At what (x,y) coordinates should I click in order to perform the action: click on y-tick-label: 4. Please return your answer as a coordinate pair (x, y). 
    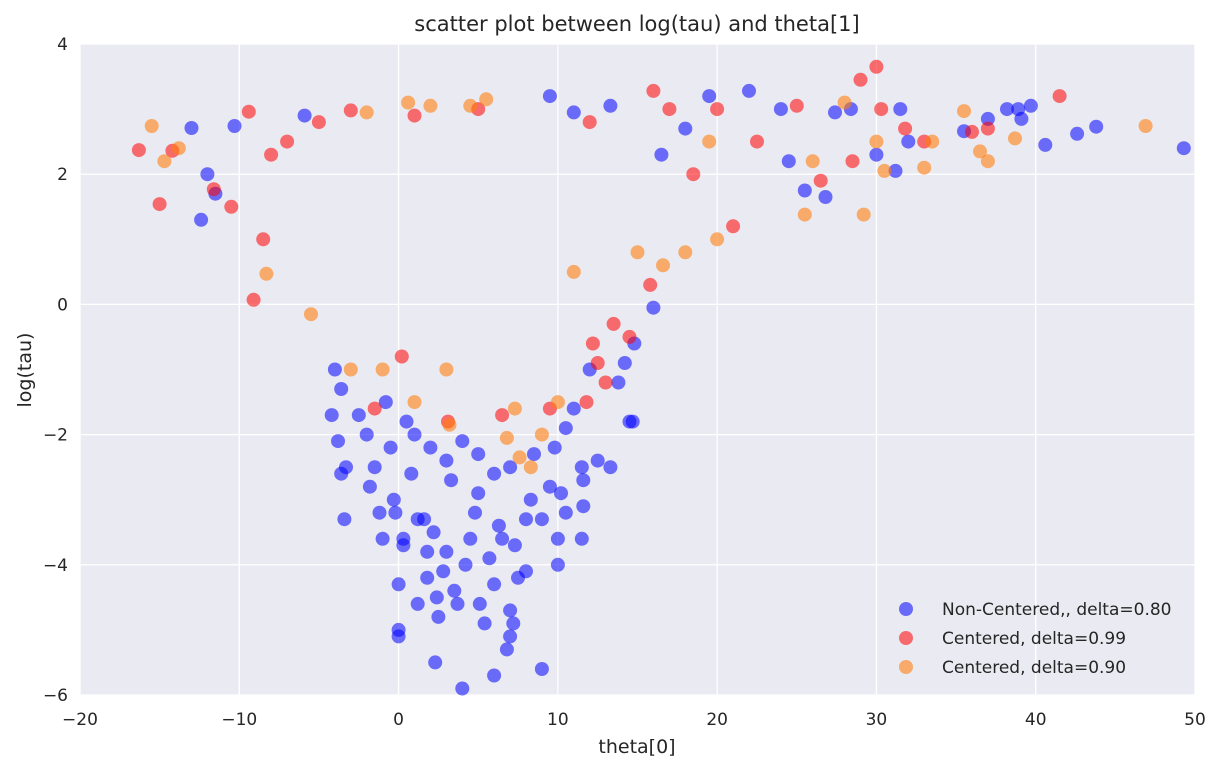
    Looking at the image, I should click on (62, 45).